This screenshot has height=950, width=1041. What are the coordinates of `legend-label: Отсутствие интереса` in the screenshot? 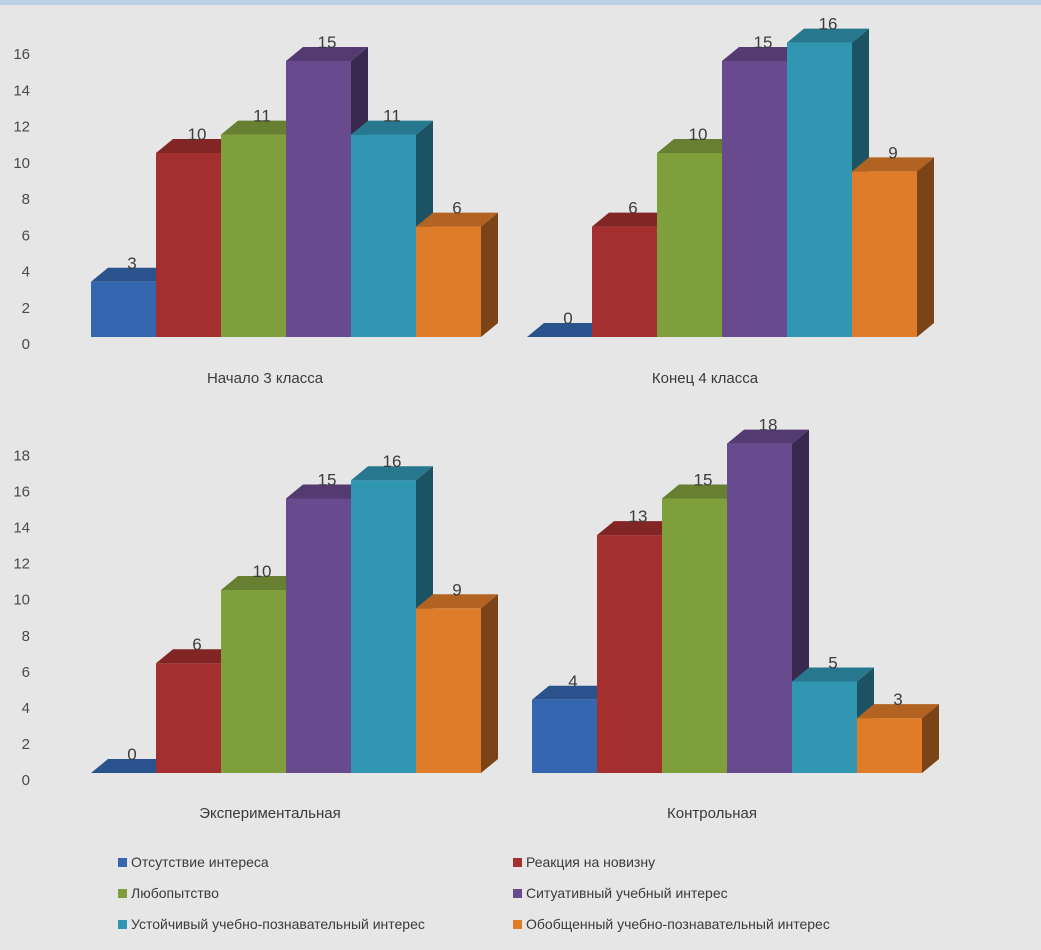 It's located at (200, 862).